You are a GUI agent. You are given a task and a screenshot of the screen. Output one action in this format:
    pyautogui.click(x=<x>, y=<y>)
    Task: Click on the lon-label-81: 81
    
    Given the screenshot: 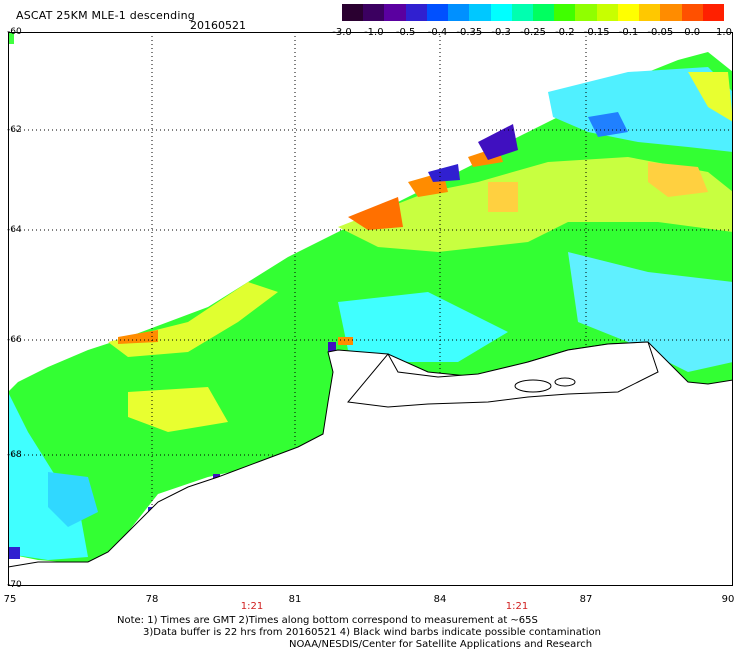 What is the action you would take?
    pyautogui.click(x=295, y=599)
    